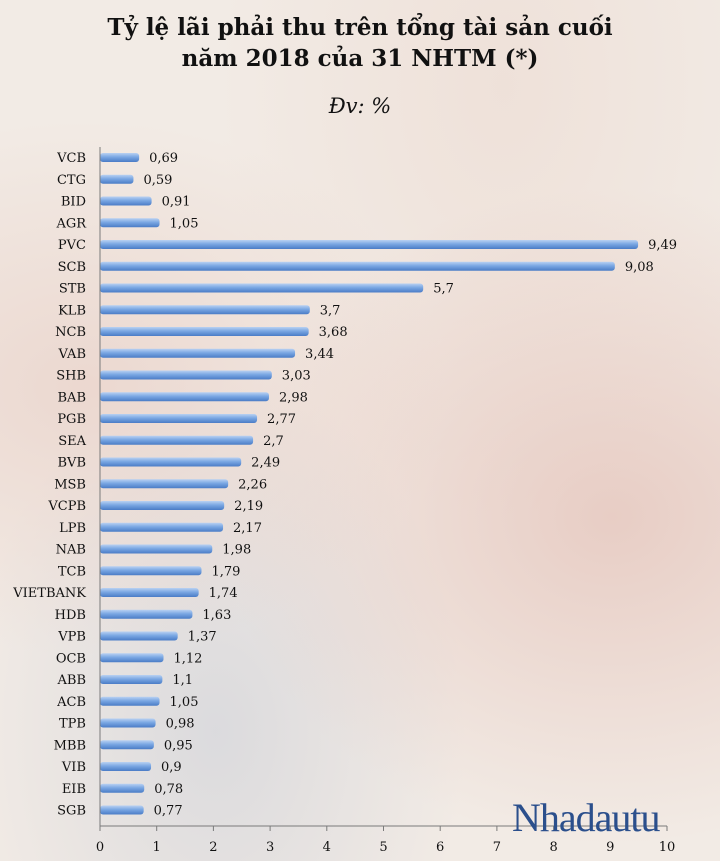  What do you see at coordinates (72, 245) in the screenshot?
I see `category-label-pvc: PVC` at bounding box center [72, 245].